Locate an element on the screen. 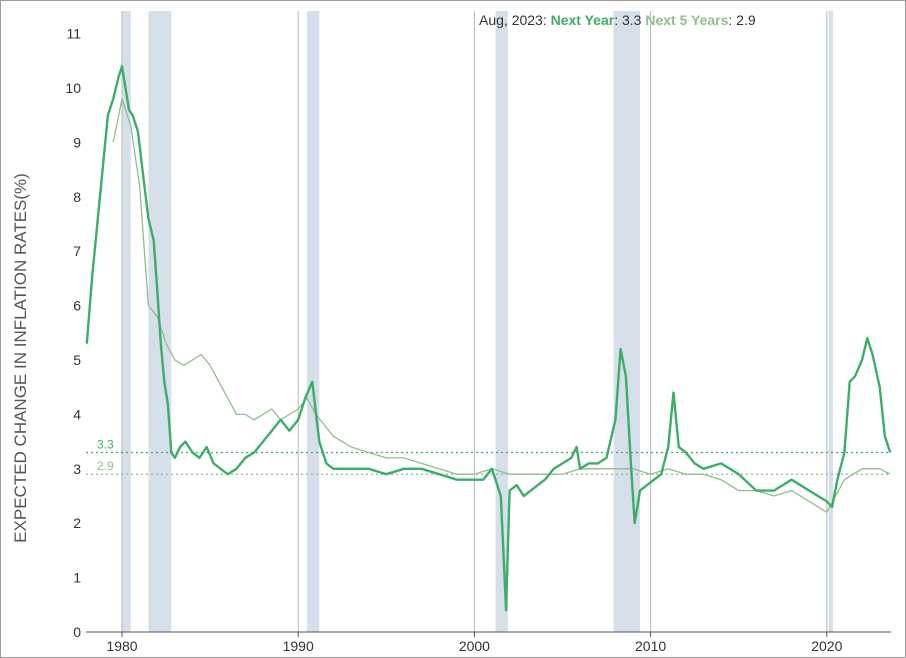 The image size is (906, 658). y-tick-label: 8 is located at coordinates (77, 197).